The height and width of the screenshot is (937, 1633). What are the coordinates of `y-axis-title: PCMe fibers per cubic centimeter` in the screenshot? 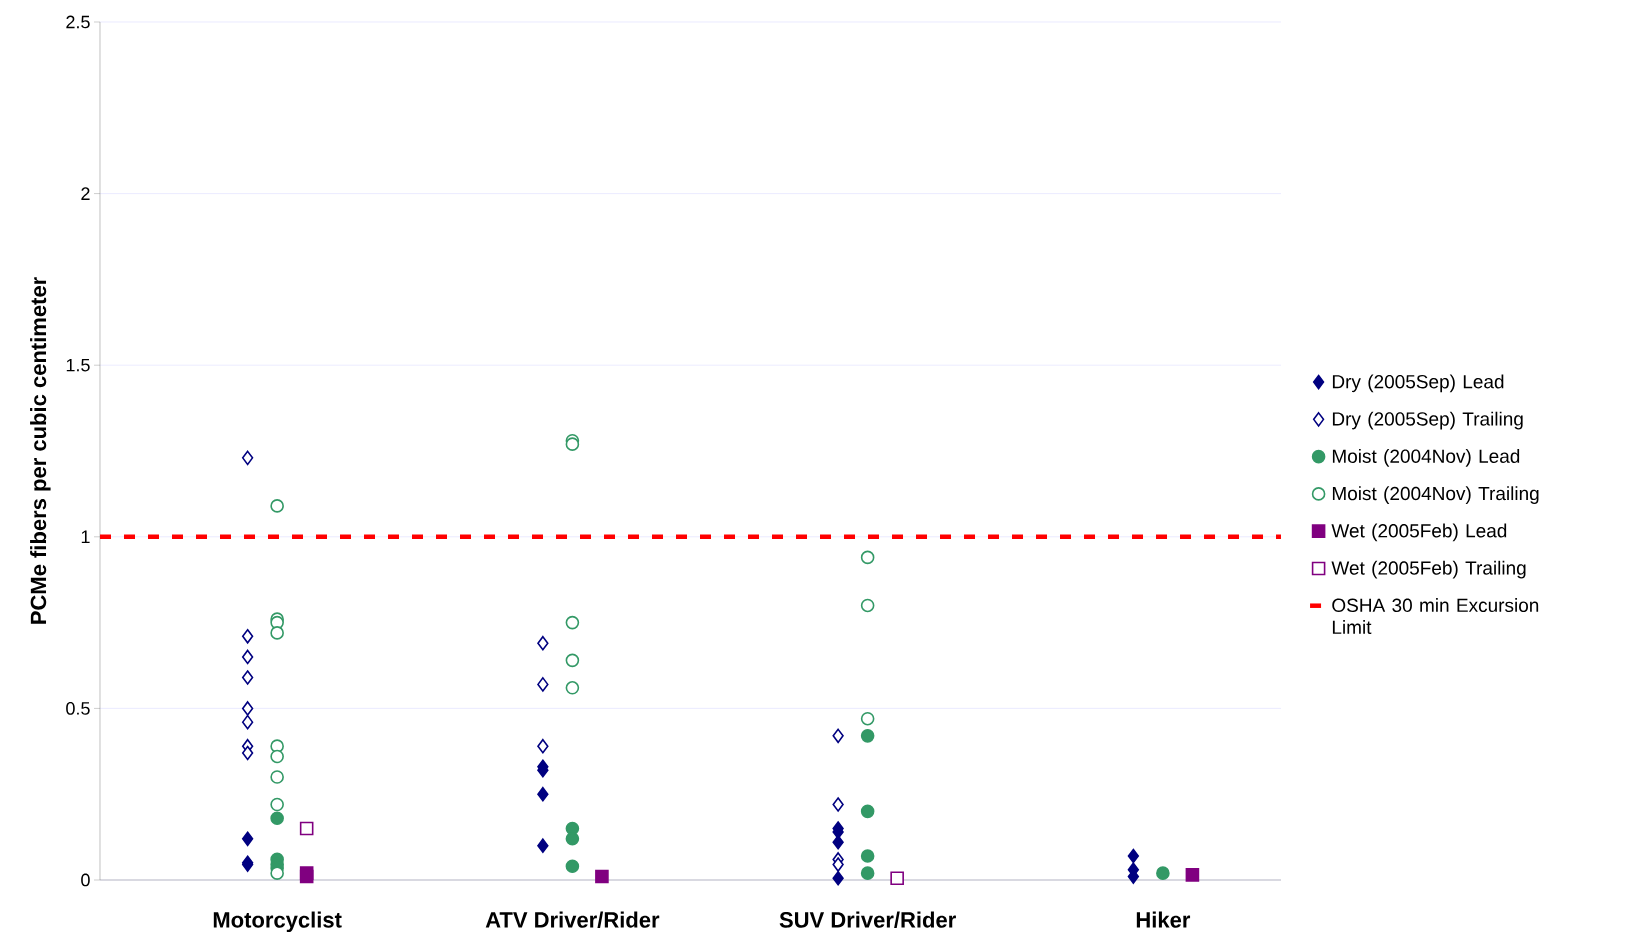 It's located at (40, 450).